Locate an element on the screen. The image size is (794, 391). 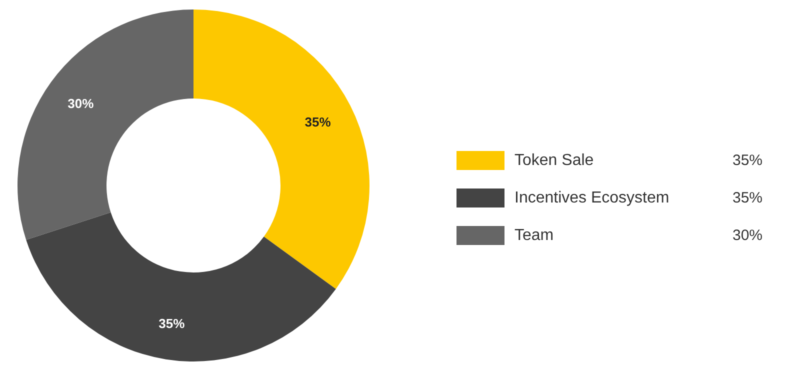
legend-label: Incentives Ecosystem is located at coordinates (592, 198).